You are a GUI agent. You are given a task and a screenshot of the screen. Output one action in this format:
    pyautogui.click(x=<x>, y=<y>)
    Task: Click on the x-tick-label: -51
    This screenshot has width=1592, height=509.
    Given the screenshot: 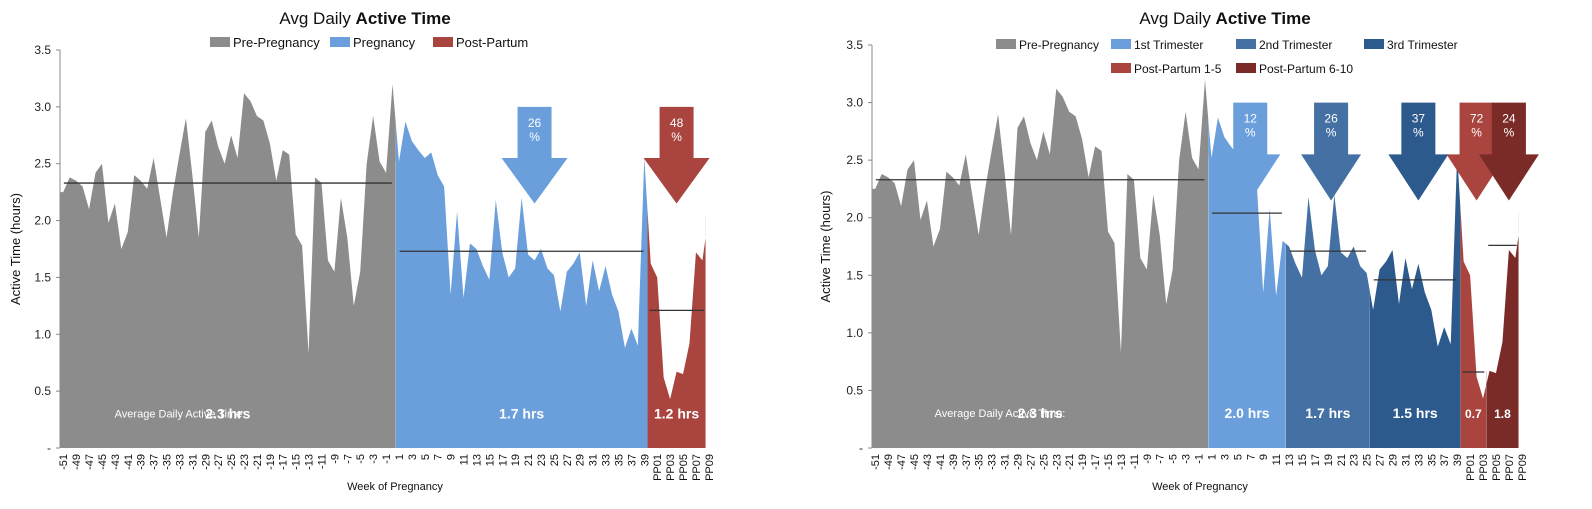 What is the action you would take?
    pyautogui.click(x=64, y=462)
    